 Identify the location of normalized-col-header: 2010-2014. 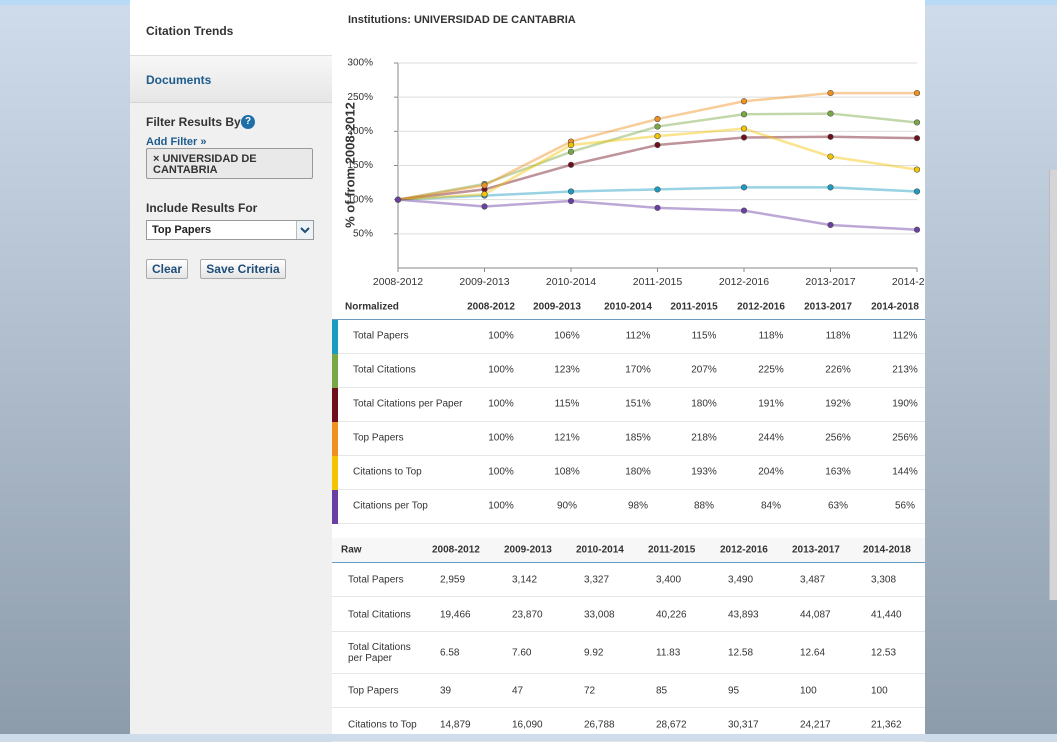
(628, 307).